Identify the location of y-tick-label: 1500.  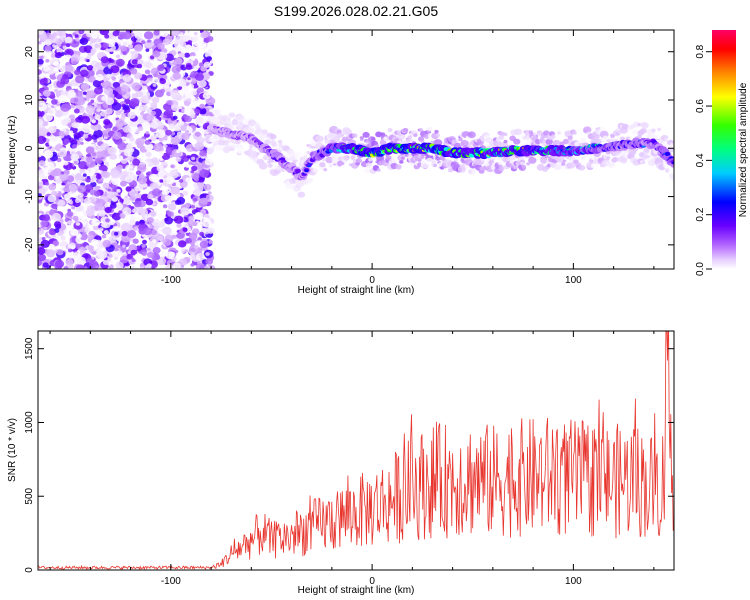
(29, 348).